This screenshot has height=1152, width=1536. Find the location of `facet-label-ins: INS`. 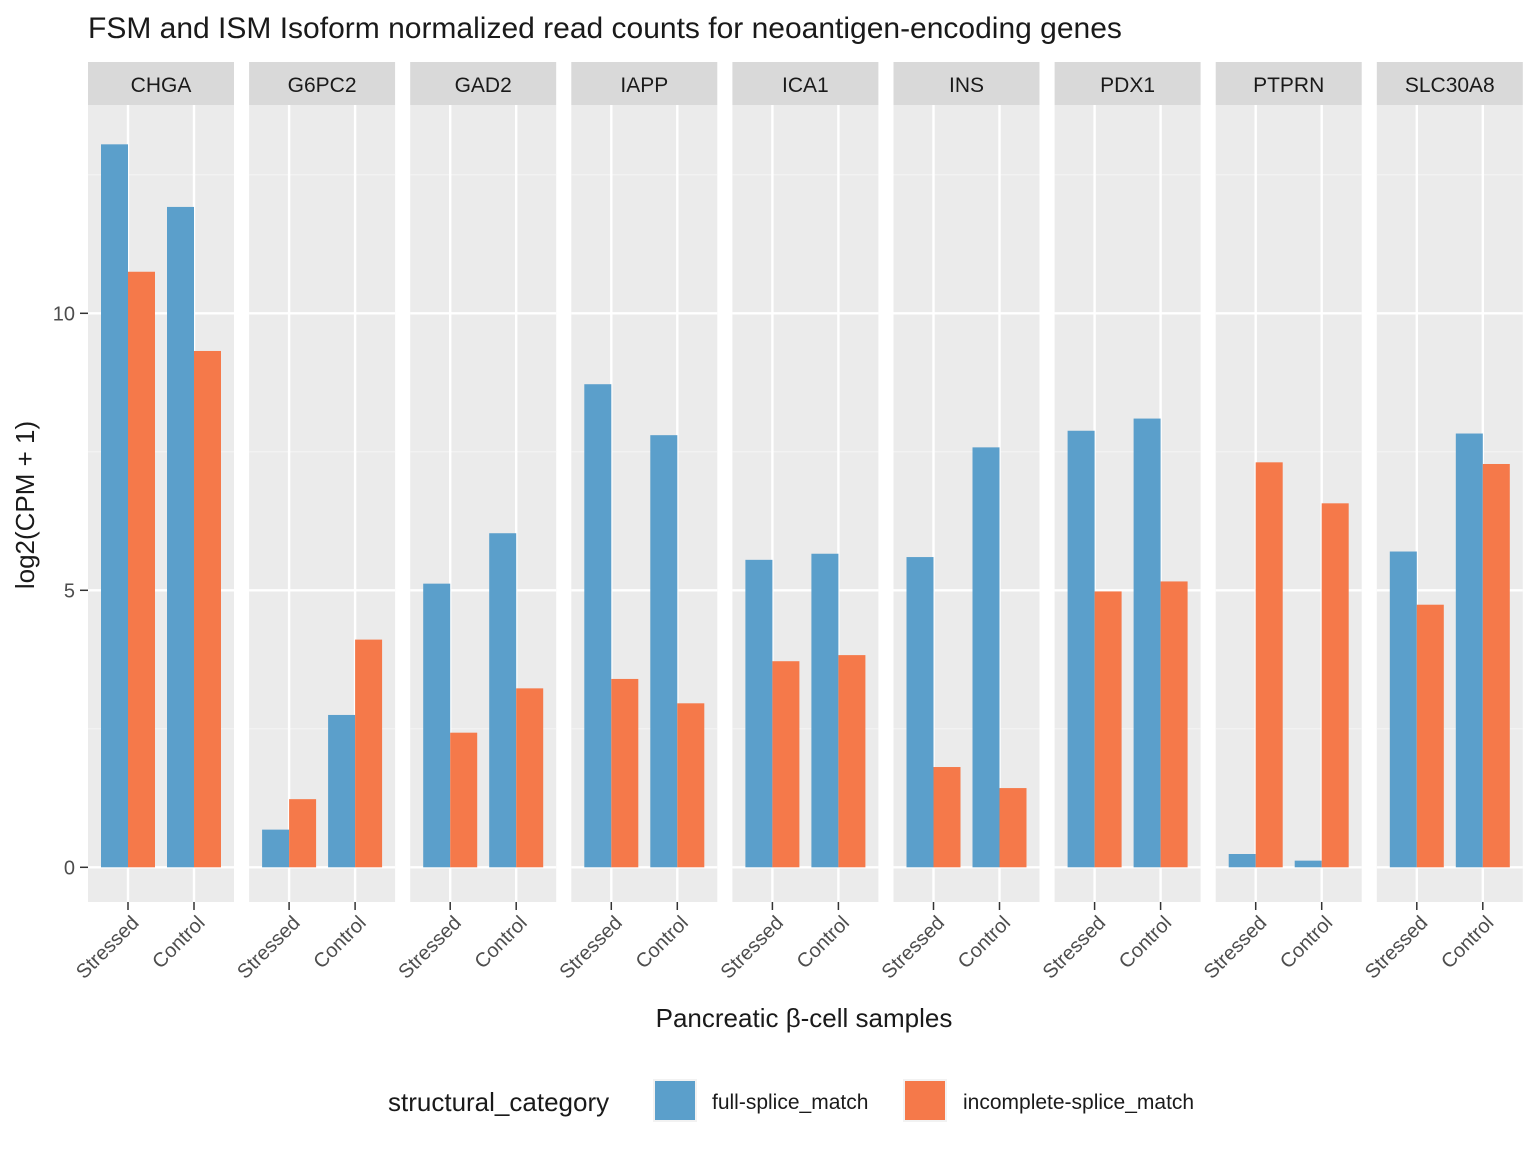

facet-label-ins: INS is located at coordinates (966, 85).